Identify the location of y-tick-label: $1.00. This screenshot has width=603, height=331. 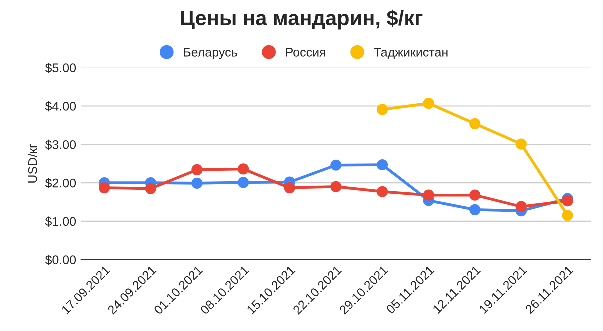
(60, 221).